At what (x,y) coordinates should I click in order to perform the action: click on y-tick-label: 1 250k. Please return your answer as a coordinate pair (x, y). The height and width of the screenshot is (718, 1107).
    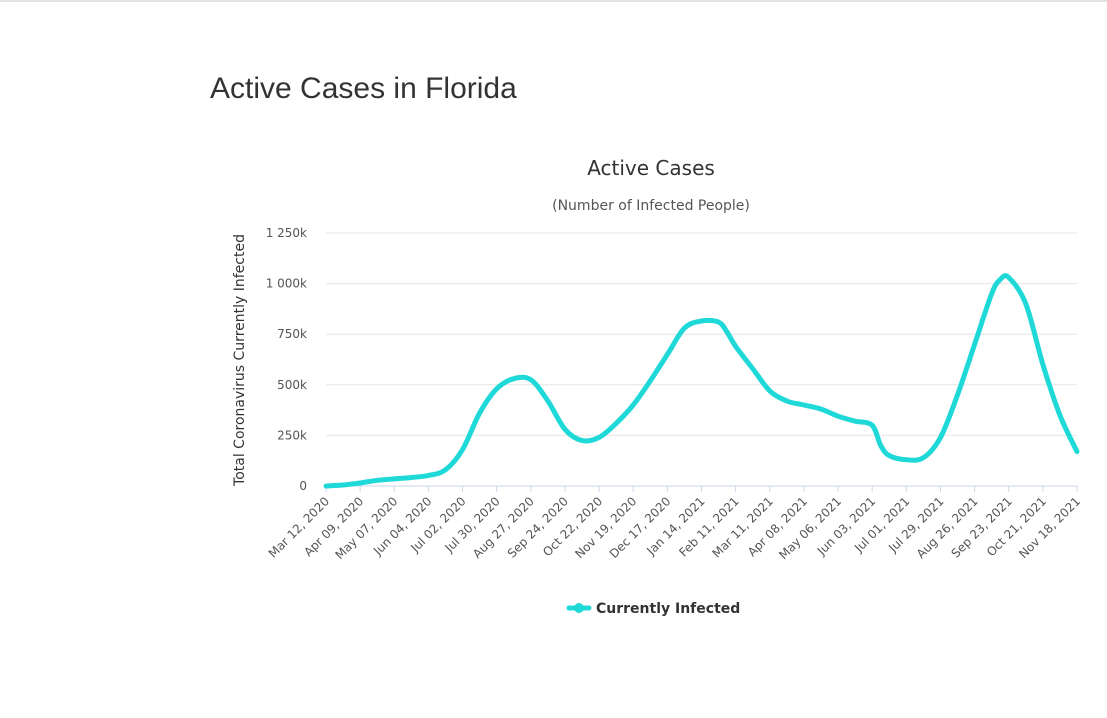
    Looking at the image, I should click on (286, 233).